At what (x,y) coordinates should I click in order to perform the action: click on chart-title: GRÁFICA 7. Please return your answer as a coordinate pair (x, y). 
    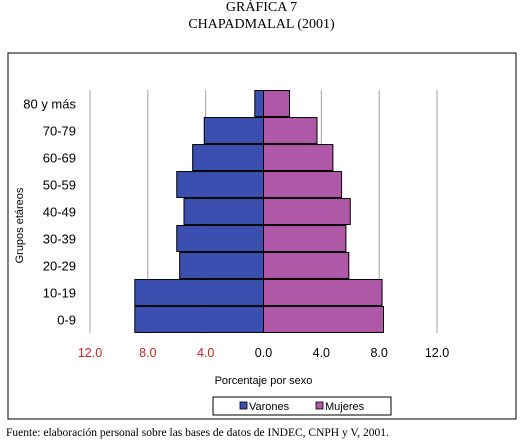
    Looking at the image, I should click on (261, 7).